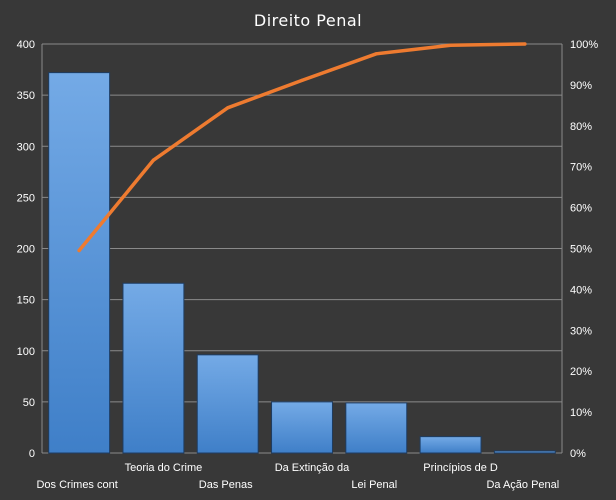 The height and width of the screenshot is (500, 616). I want to click on y-tick-label: 250, so click(26, 198).